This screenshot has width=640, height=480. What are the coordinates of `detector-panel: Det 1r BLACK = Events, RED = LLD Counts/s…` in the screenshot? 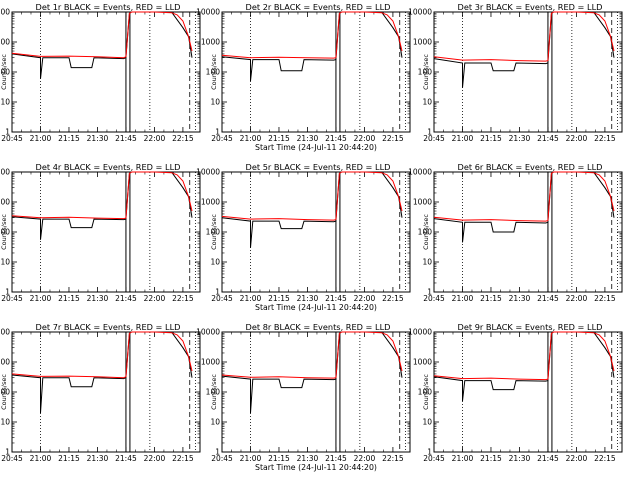 It's located at (100, 72).